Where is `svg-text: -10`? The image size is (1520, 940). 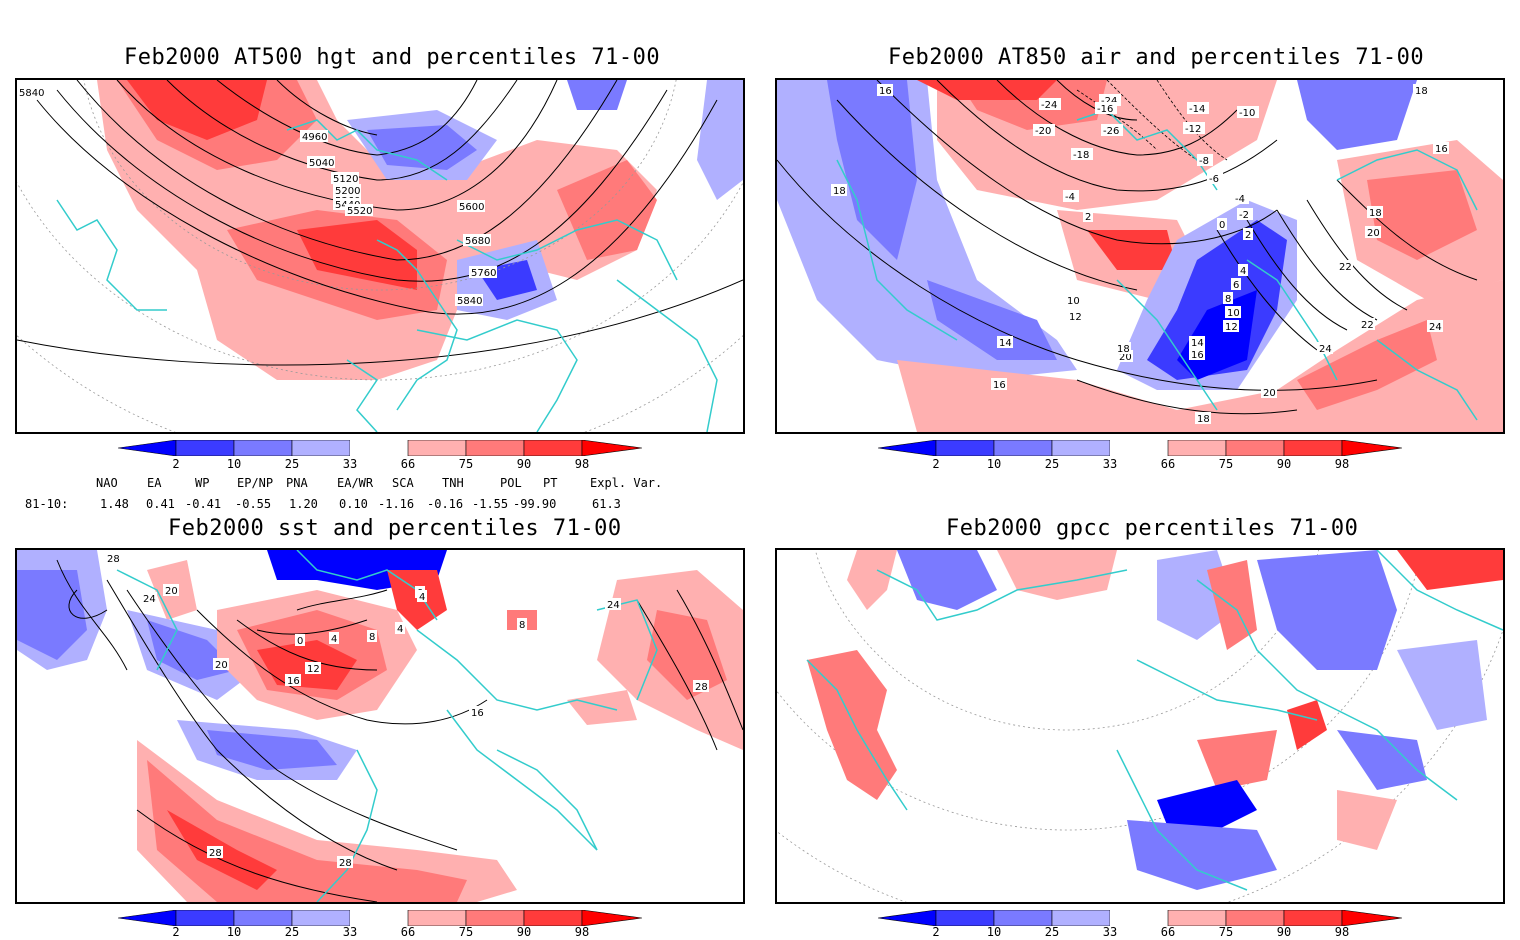
svg-text: -10 is located at coordinates (1247, 113).